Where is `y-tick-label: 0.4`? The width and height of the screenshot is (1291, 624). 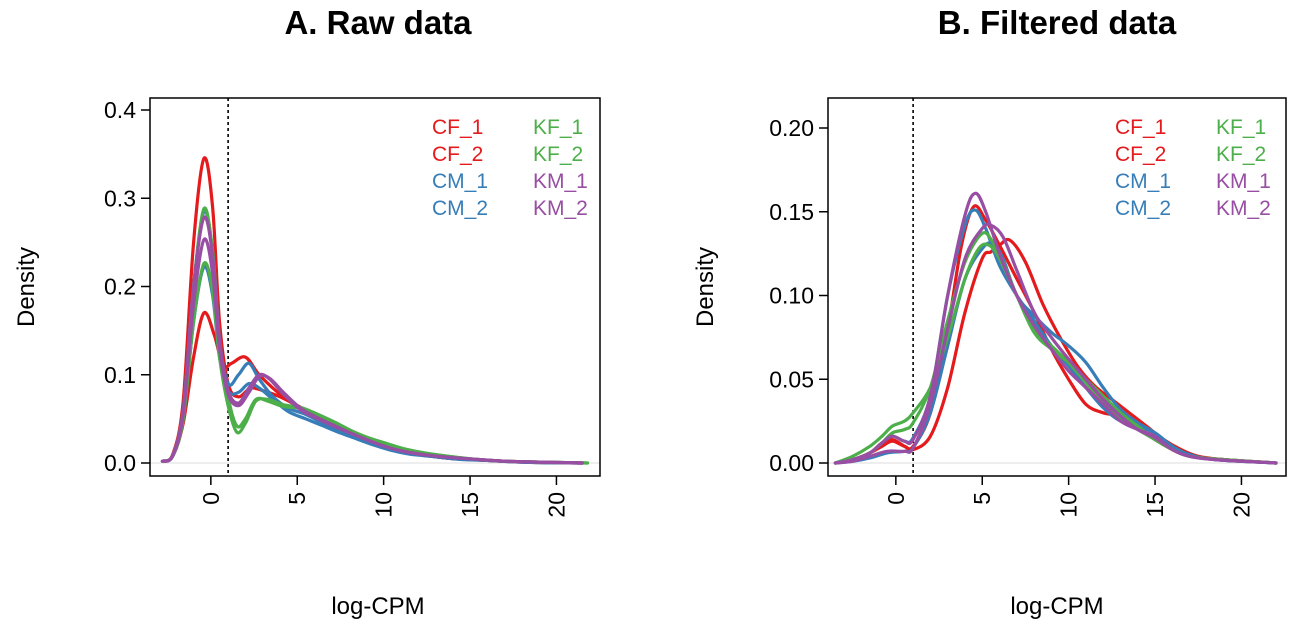 y-tick-label: 0.4 is located at coordinates (120, 110).